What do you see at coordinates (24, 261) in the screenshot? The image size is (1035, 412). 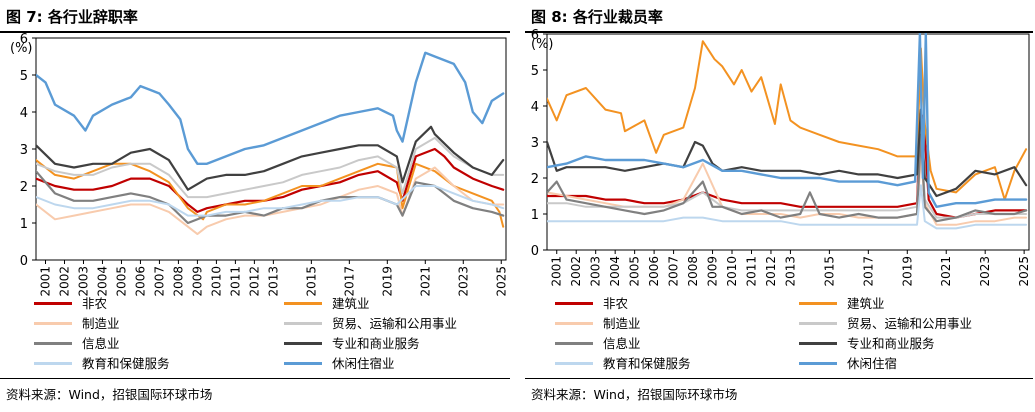 I see `y-tick-label: 0` at bounding box center [24, 261].